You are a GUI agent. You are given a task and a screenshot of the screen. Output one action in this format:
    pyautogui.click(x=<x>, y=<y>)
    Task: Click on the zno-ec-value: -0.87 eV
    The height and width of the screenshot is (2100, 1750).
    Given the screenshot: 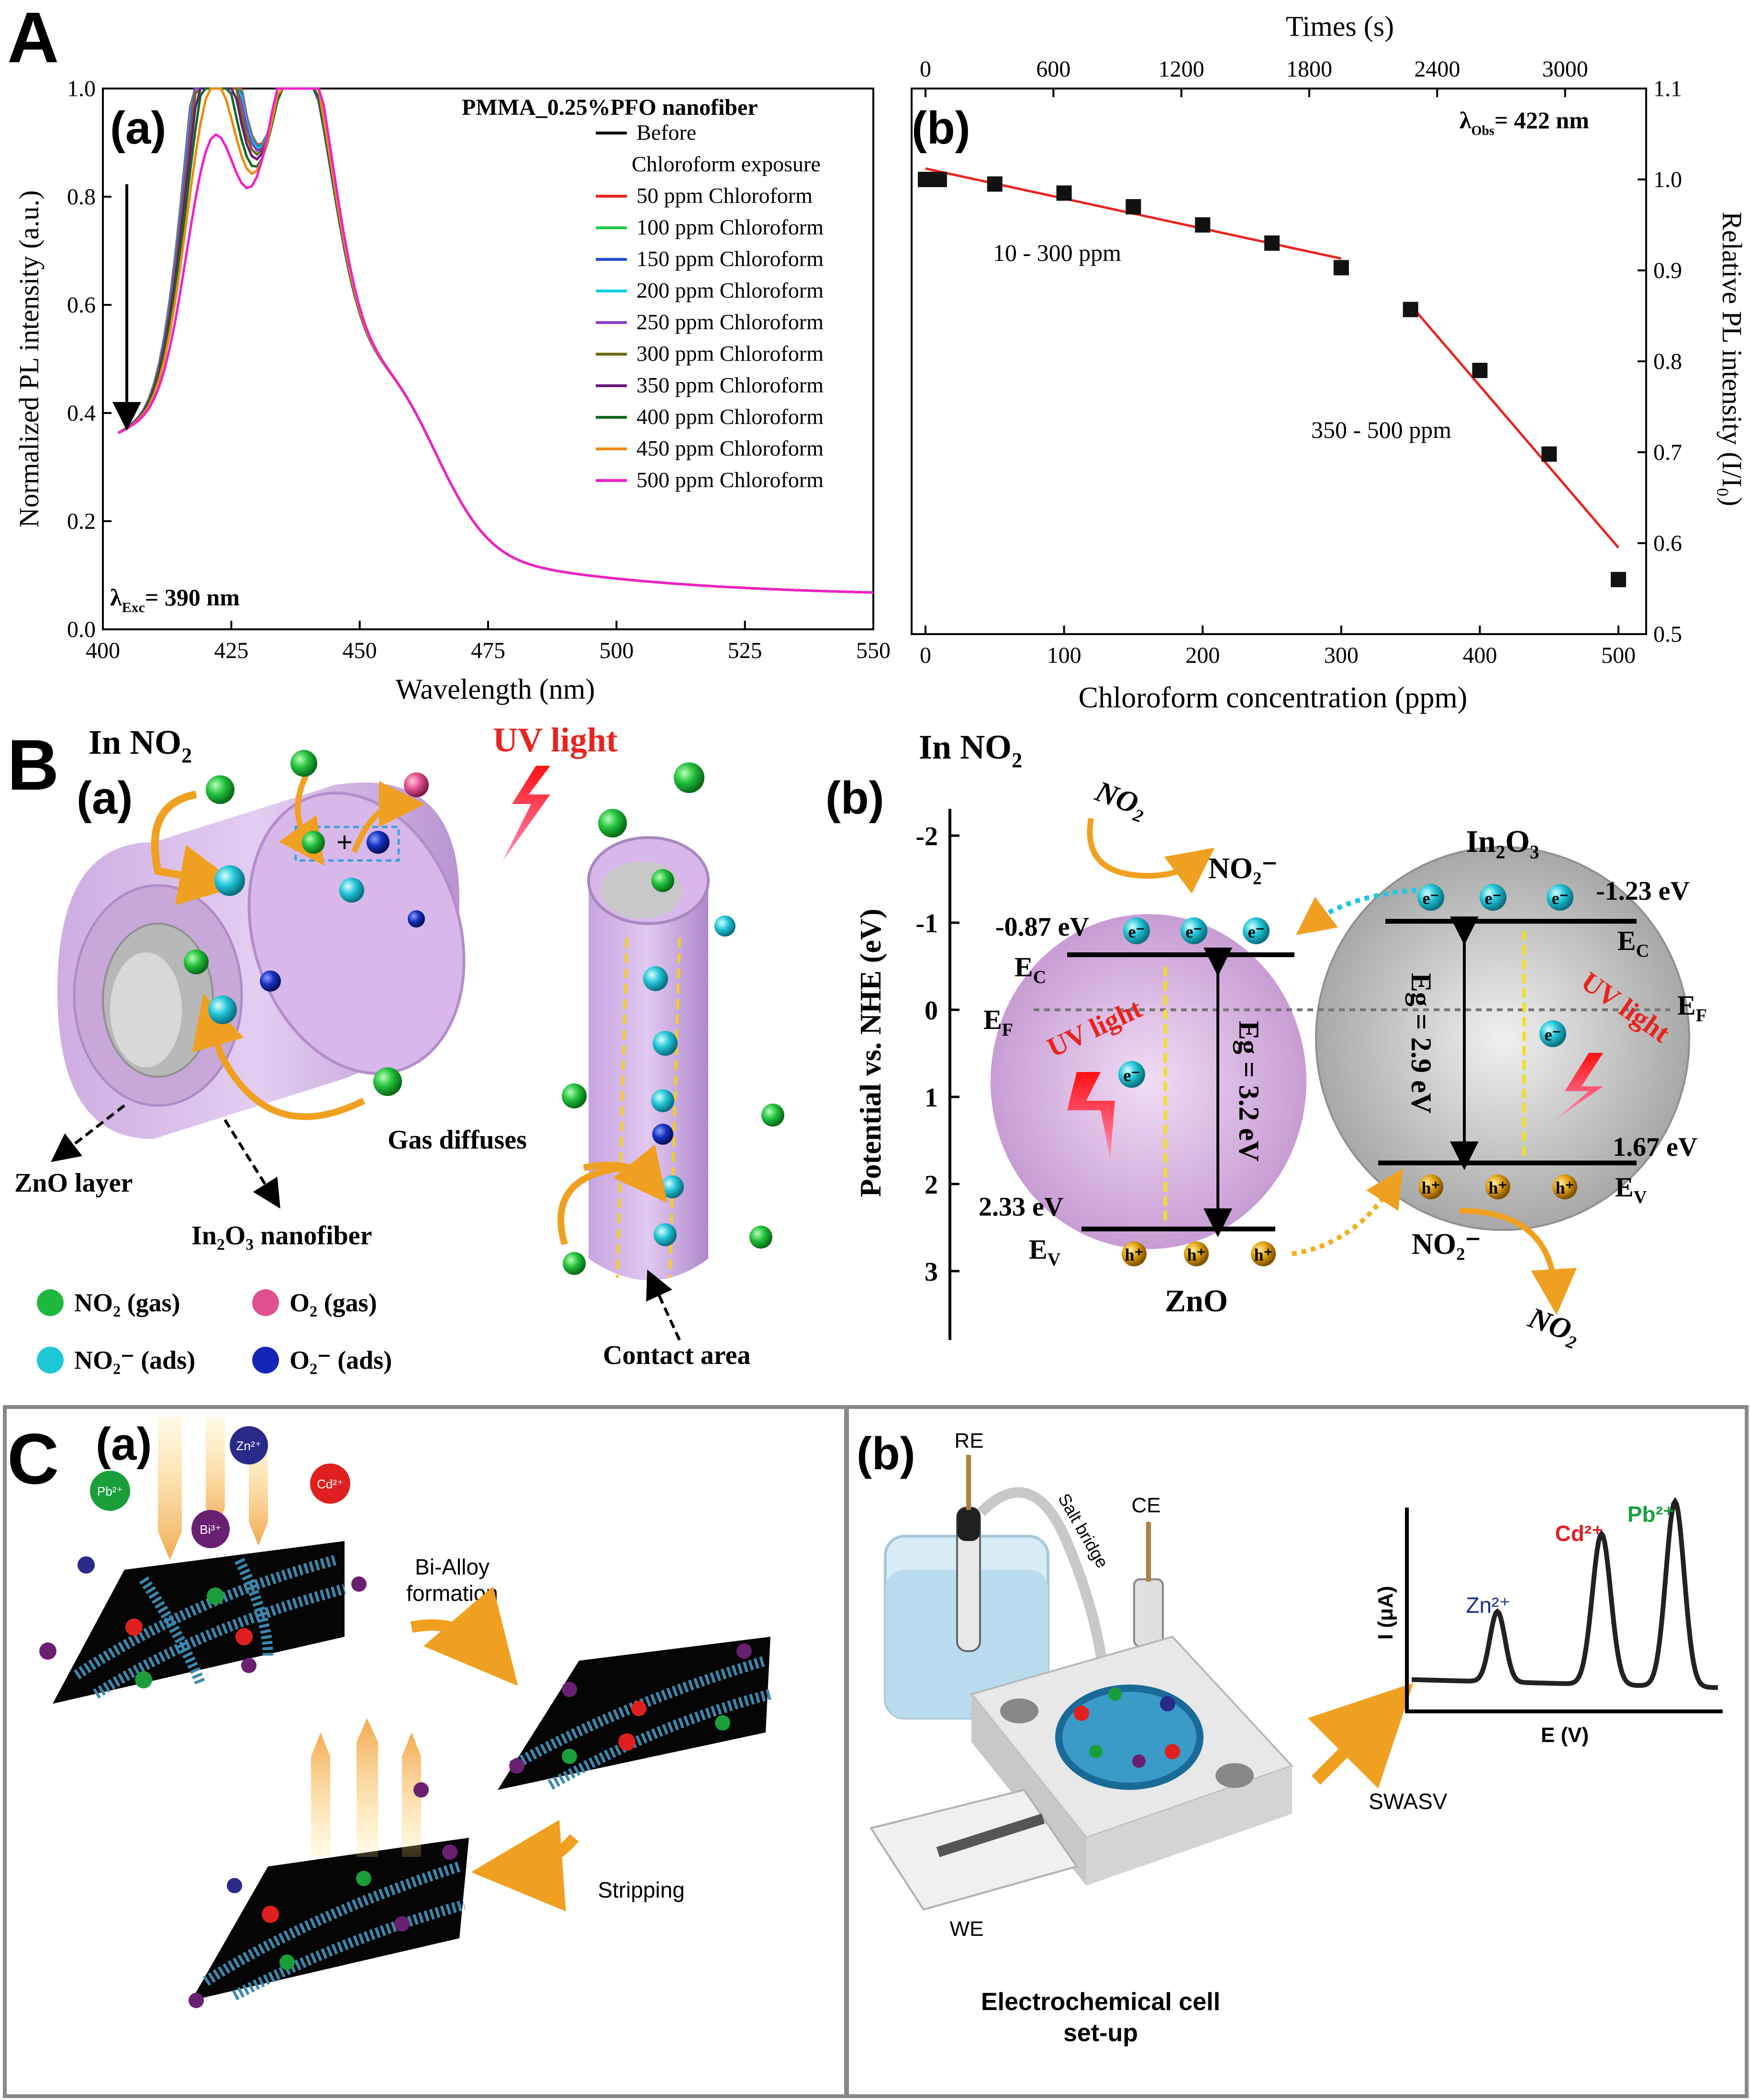 What is the action you would take?
    pyautogui.click(x=1042, y=927)
    